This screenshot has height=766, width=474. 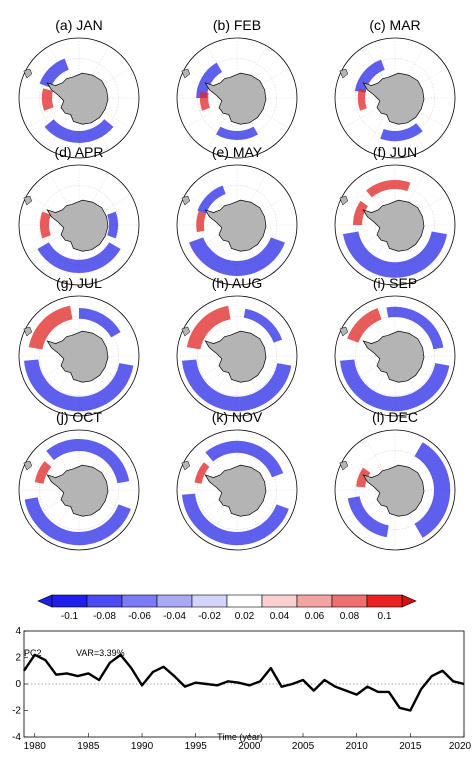 I want to click on var-label: VAR=3.39%, so click(x=100, y=653).